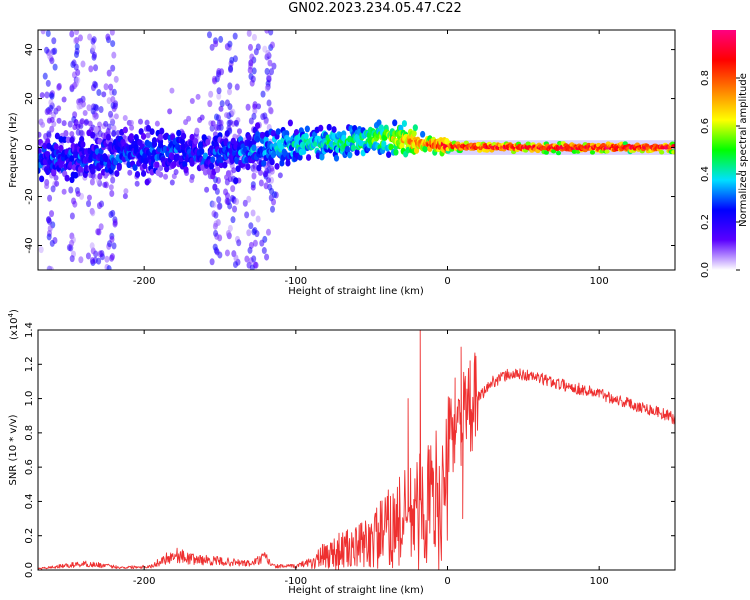 This screenshot has width=750, height=600. I want to click on chart-title: GN02.2023.234.05.47.C22, so click(375, 8).